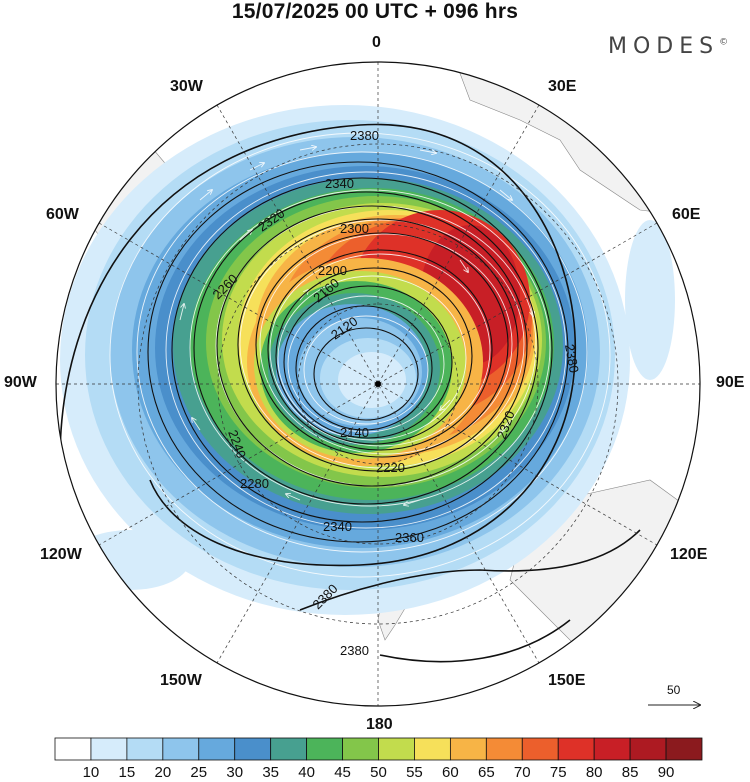 The width and height of the screenshot is (750, 782). What do you see at coordinates (594, 772) in the screenshot?
I see `colorbar-level-label: 80` at bounding box center [594, 772].